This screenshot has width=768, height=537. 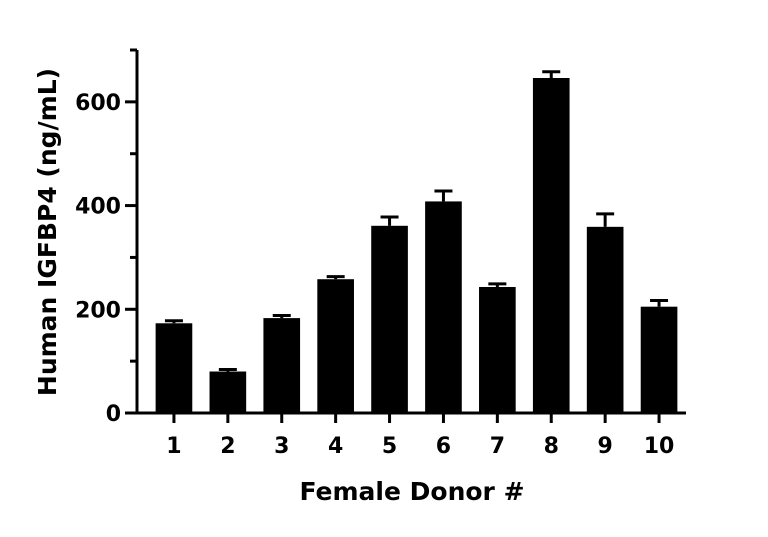 What do you see at coordinates (98, 310) in the screenshot?
I see `y-tick-label: 200` at bounding box center [98, 310].